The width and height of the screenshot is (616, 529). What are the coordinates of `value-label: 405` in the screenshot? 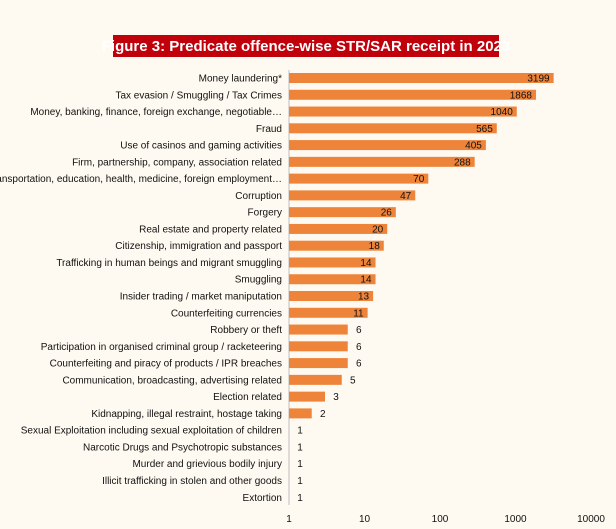 It's located at (473, 146).